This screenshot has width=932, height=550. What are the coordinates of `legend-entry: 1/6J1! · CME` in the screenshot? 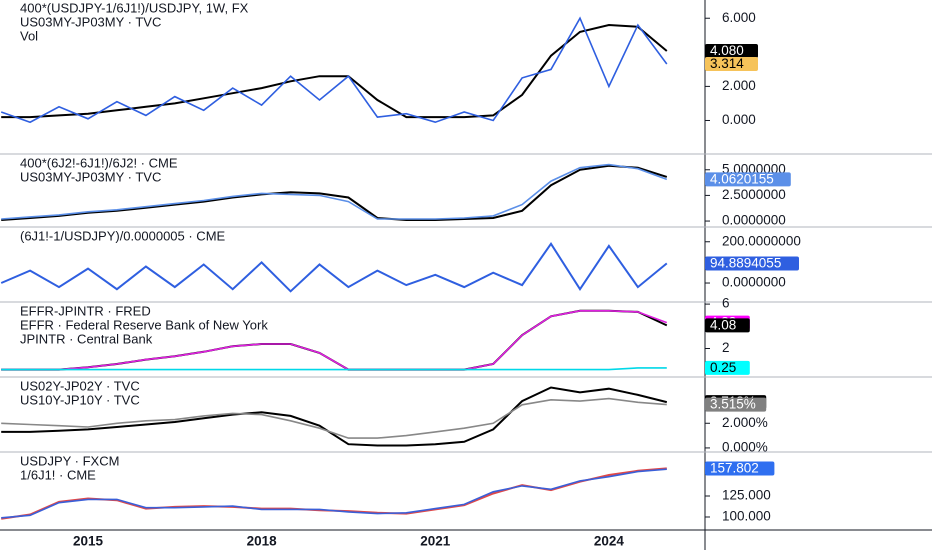 It's located at (58, 474).